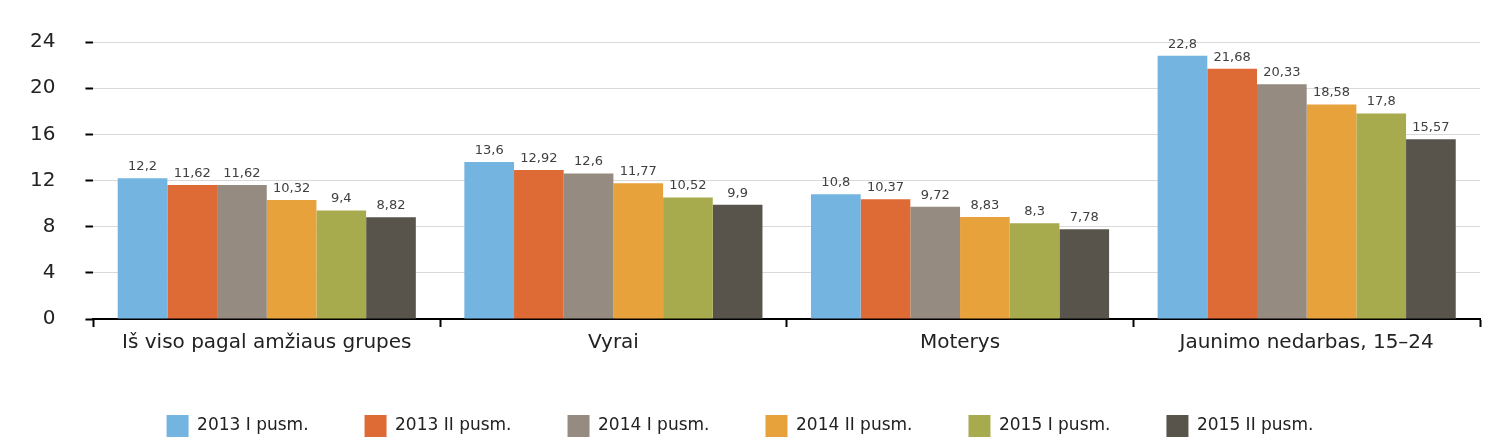 This screenshot has width=1490, height=447. What do you see at coordinates (49, 224) in the screenshot?
I see `y-tick-label: 8` at bounding box center [49, 224].